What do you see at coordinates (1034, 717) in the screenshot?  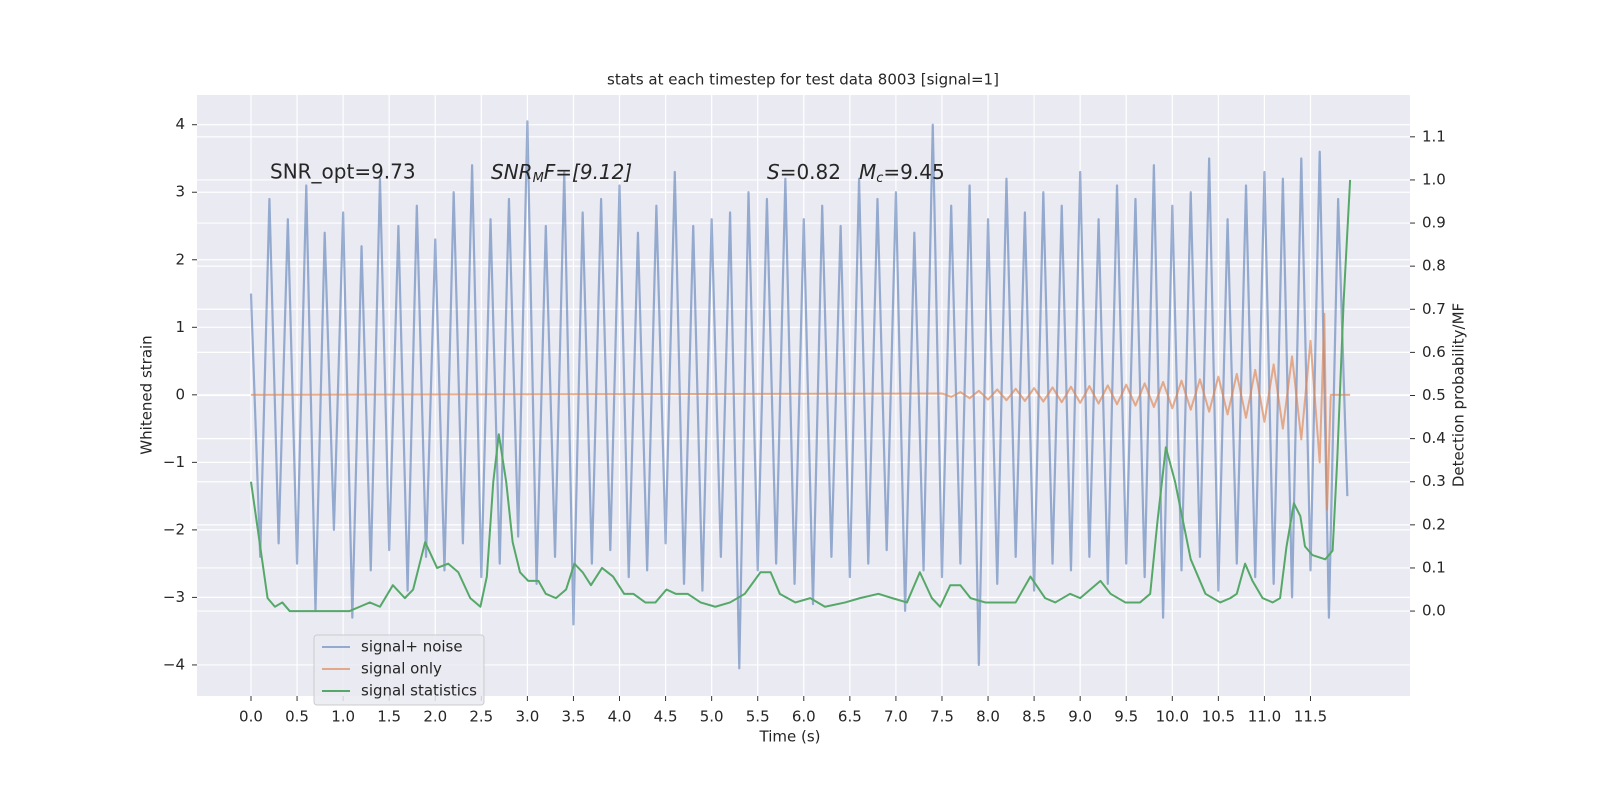 I see `x-tick-label: 8.5` at bounding box center [1034, 717].